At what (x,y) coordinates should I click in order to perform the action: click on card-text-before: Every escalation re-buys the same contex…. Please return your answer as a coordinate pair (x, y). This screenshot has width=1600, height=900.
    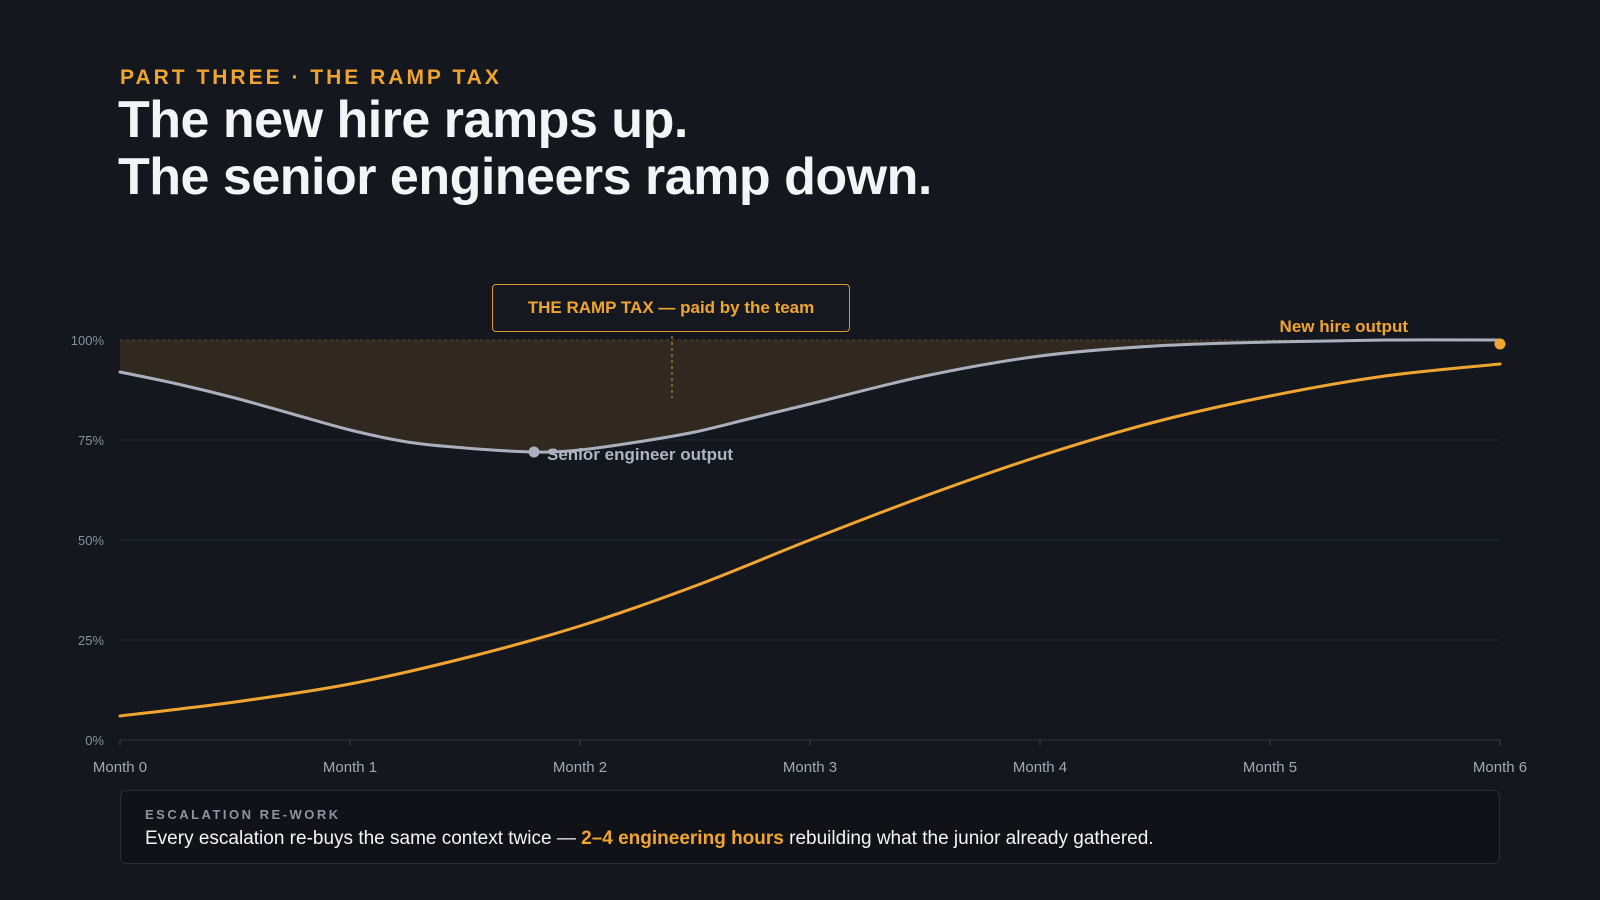
    Looking at the image, I should click on (363, 838).